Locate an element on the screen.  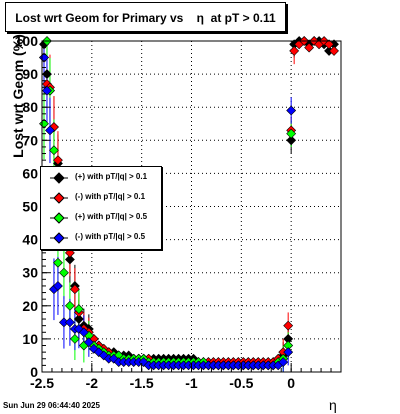
y-tick-label: 60 is located at coordinates (30, 173).